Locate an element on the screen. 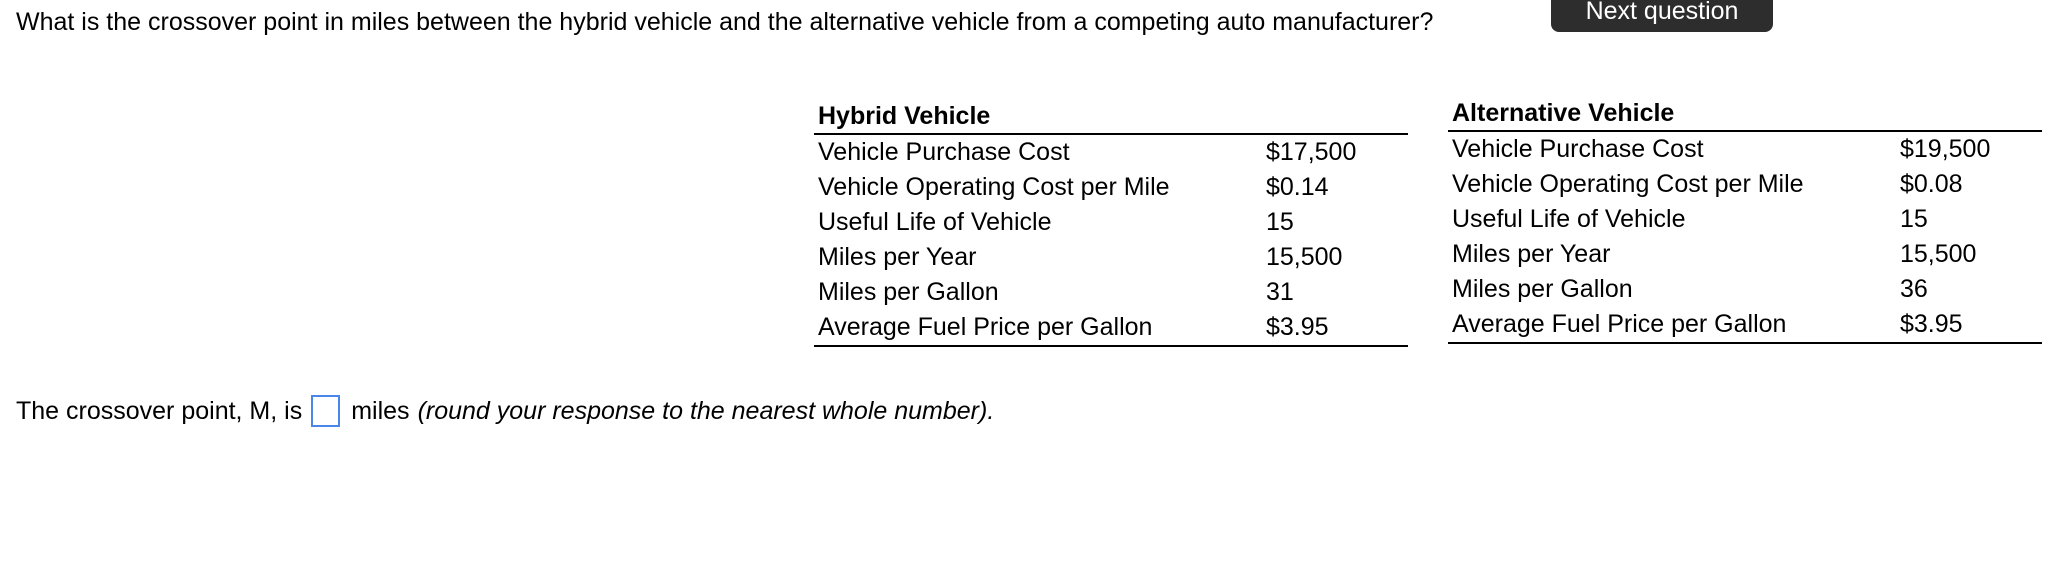 This screenshot has width=2058, height=562. row-value: $19,500 is located at coordinates (1945, 149).